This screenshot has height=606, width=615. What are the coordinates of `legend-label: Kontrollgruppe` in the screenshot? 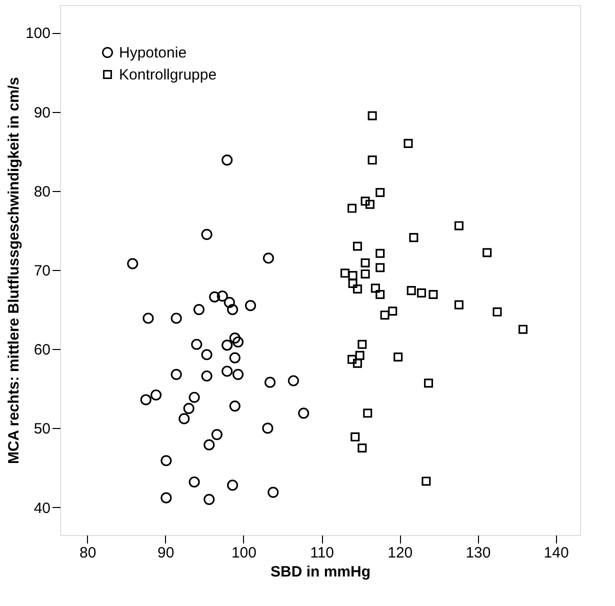 It's located at (168, 75).